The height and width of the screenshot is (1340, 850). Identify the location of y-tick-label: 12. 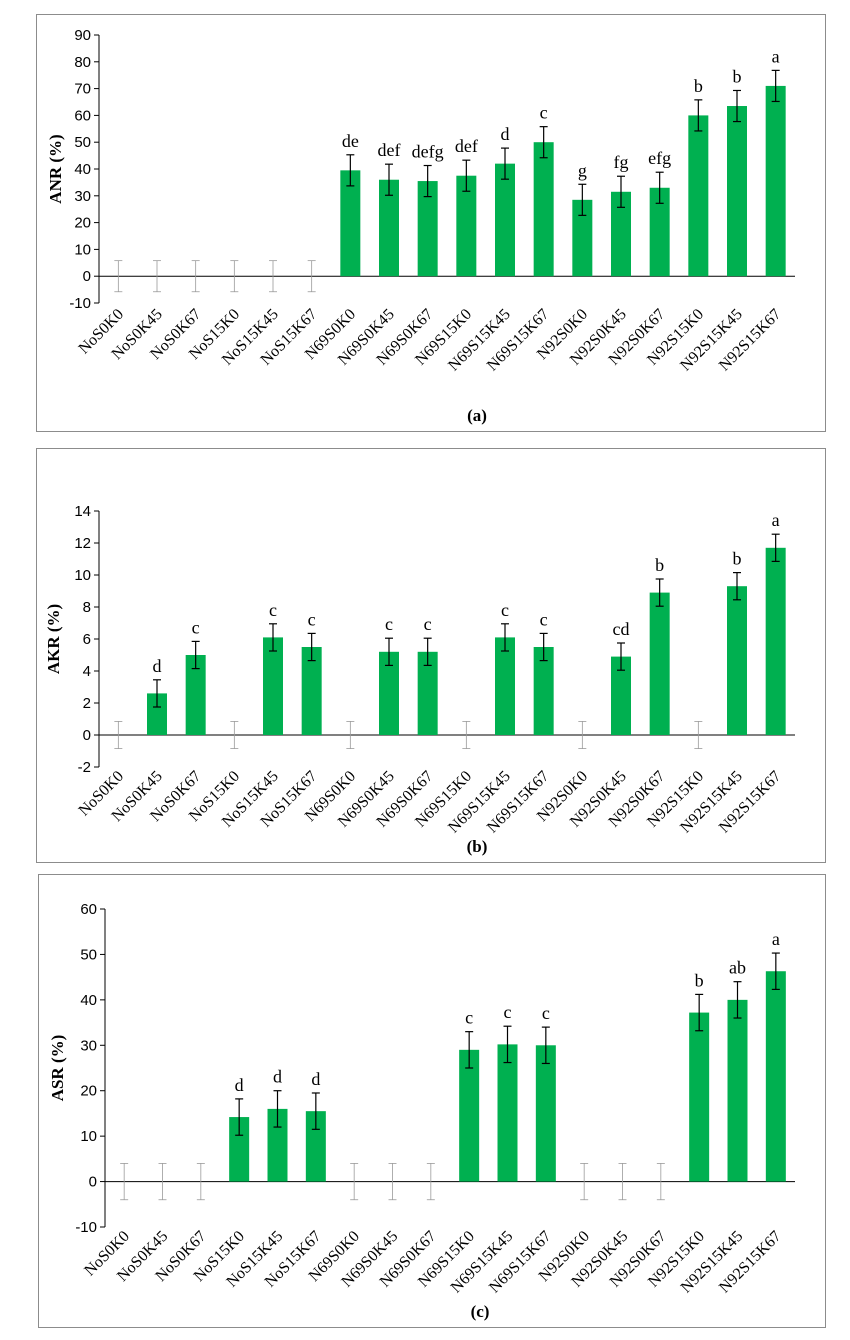
(82, 543).